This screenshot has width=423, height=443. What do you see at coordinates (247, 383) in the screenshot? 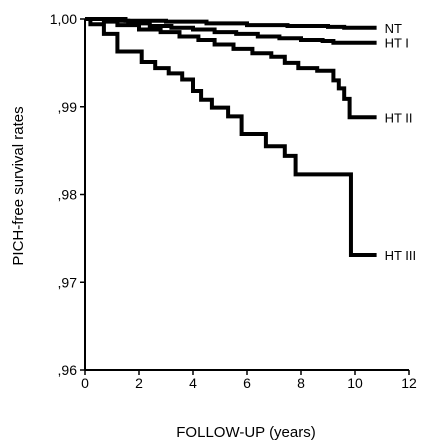
I see `x-tick-label: 6` at bounding box center [247, 383].